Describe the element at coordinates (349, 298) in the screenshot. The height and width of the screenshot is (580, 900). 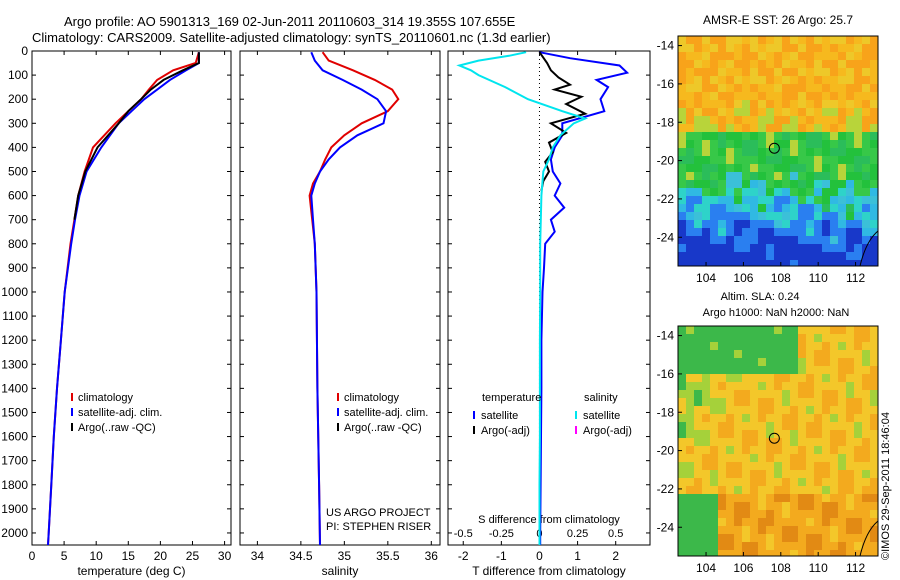
I see `salinity-series-satellite-adj--clim-` at that location.